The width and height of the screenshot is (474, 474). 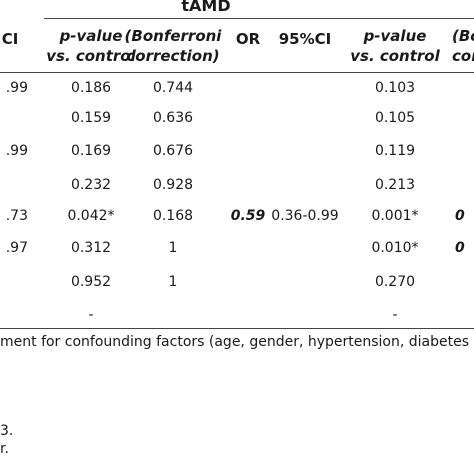 What do you see at coordinates (10, 39) in the screenshot?
I see `header-ci-fragment: CI` at bounding box center [10, 39].